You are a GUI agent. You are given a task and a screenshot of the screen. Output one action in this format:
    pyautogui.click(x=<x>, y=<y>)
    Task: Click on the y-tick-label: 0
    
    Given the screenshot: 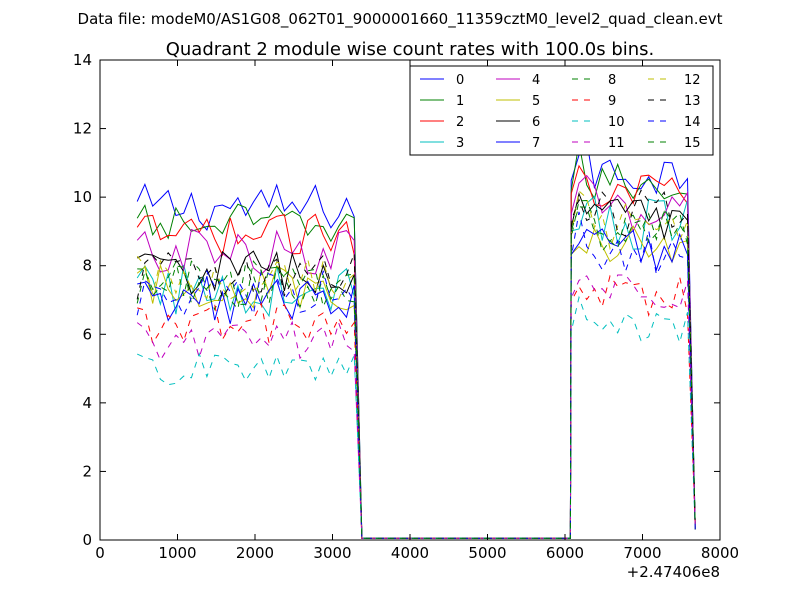 What is the action you would take?
    pyautogui.click(x=87, y=540)
    